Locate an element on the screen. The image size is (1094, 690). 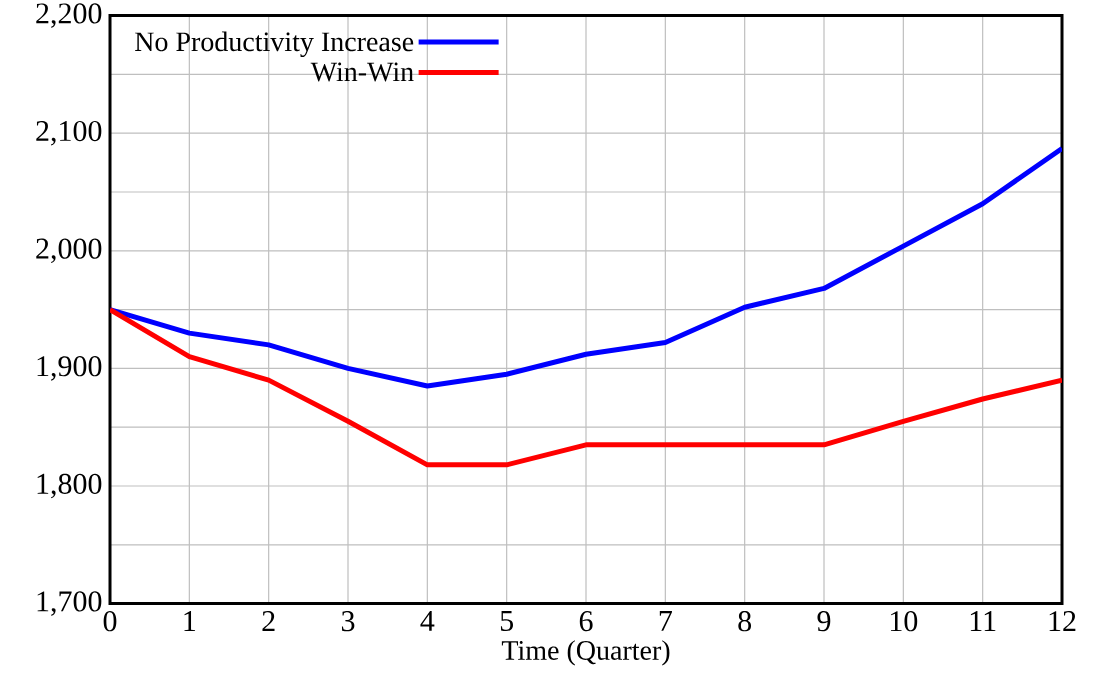
x-tick-label: 4 is located at coordinates (427, 621).